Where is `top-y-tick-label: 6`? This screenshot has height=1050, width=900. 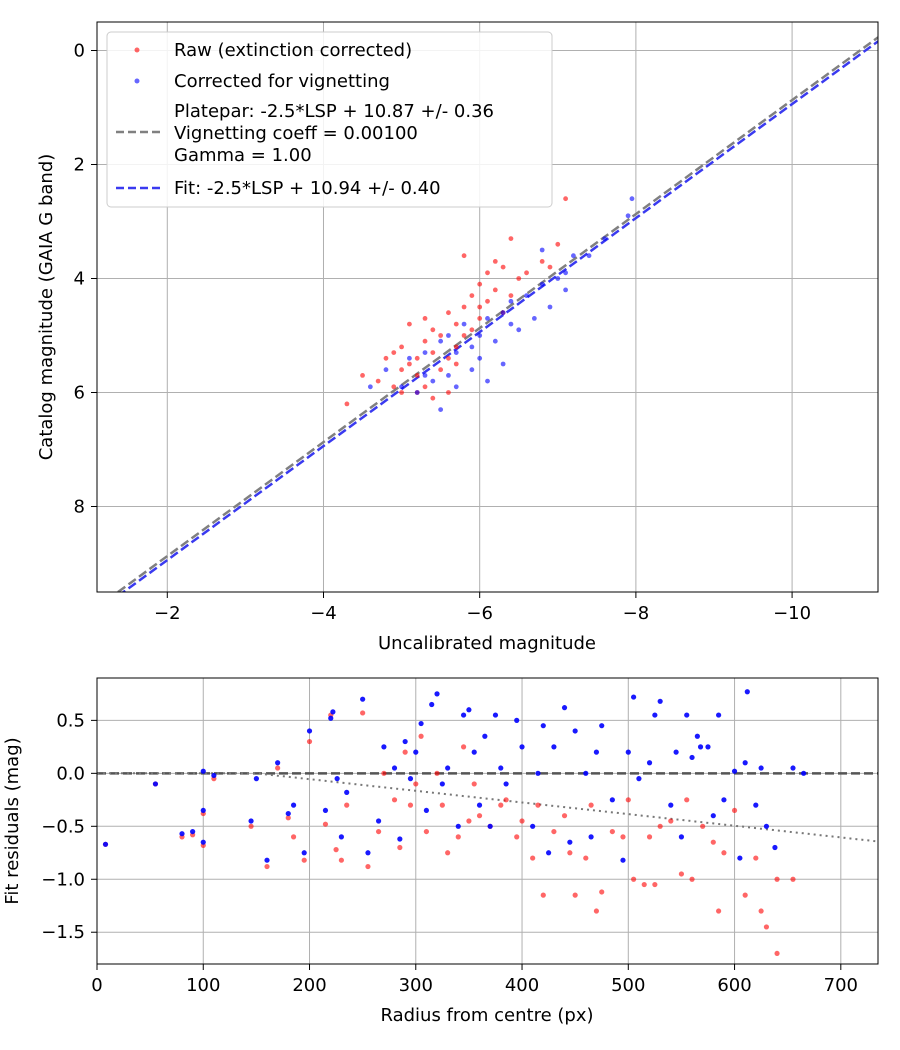 top-y-tick-label: 6 is located at coordinates (79, 393).